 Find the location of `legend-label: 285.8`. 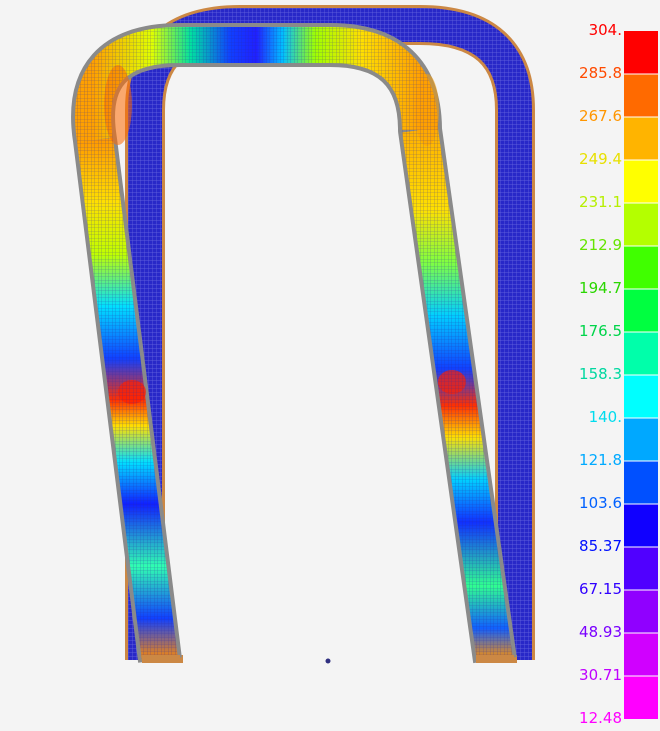

legend-label: 285.8 is located at coordinates (600, 73).